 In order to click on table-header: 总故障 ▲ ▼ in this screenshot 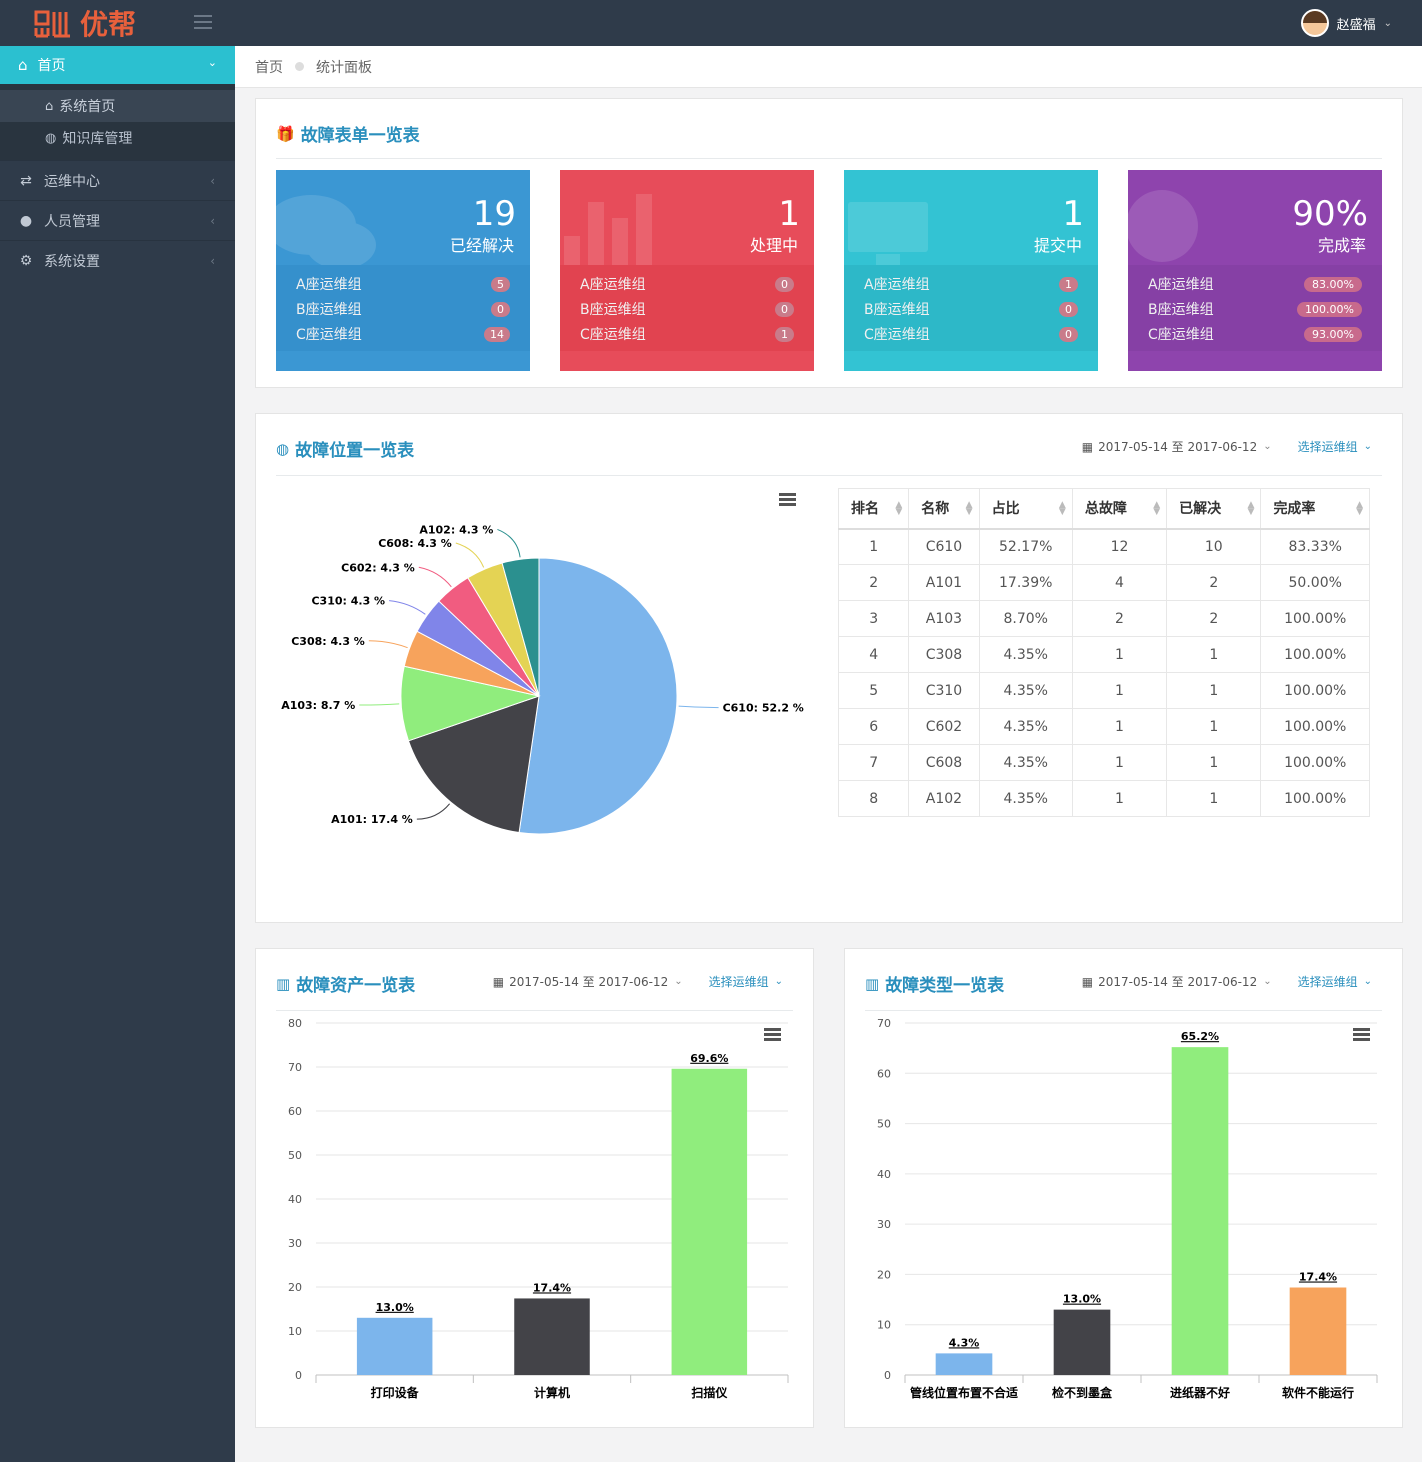, I will do `click(1119, 509)`.